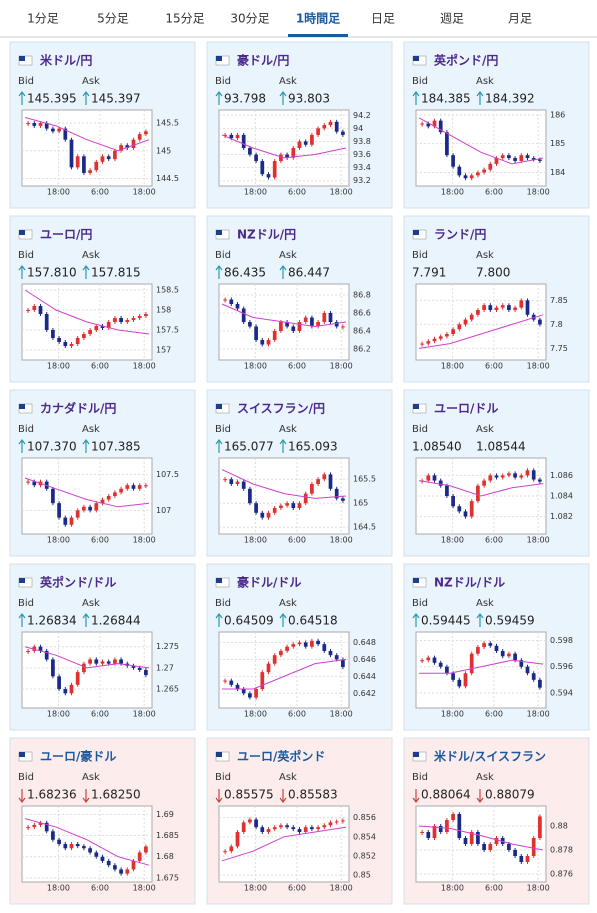 The image size is (597, 913). Describe the element at coordinates (466, 409) in the screenshot. I see `pair-name: ユーロ/ドル` at that location.